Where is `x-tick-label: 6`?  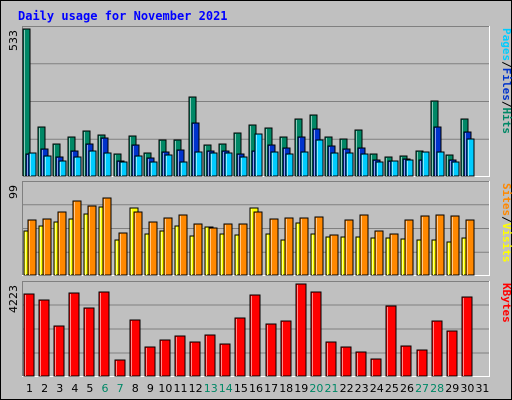
x-tick-label: 6 is located at coordinates (105, 388).